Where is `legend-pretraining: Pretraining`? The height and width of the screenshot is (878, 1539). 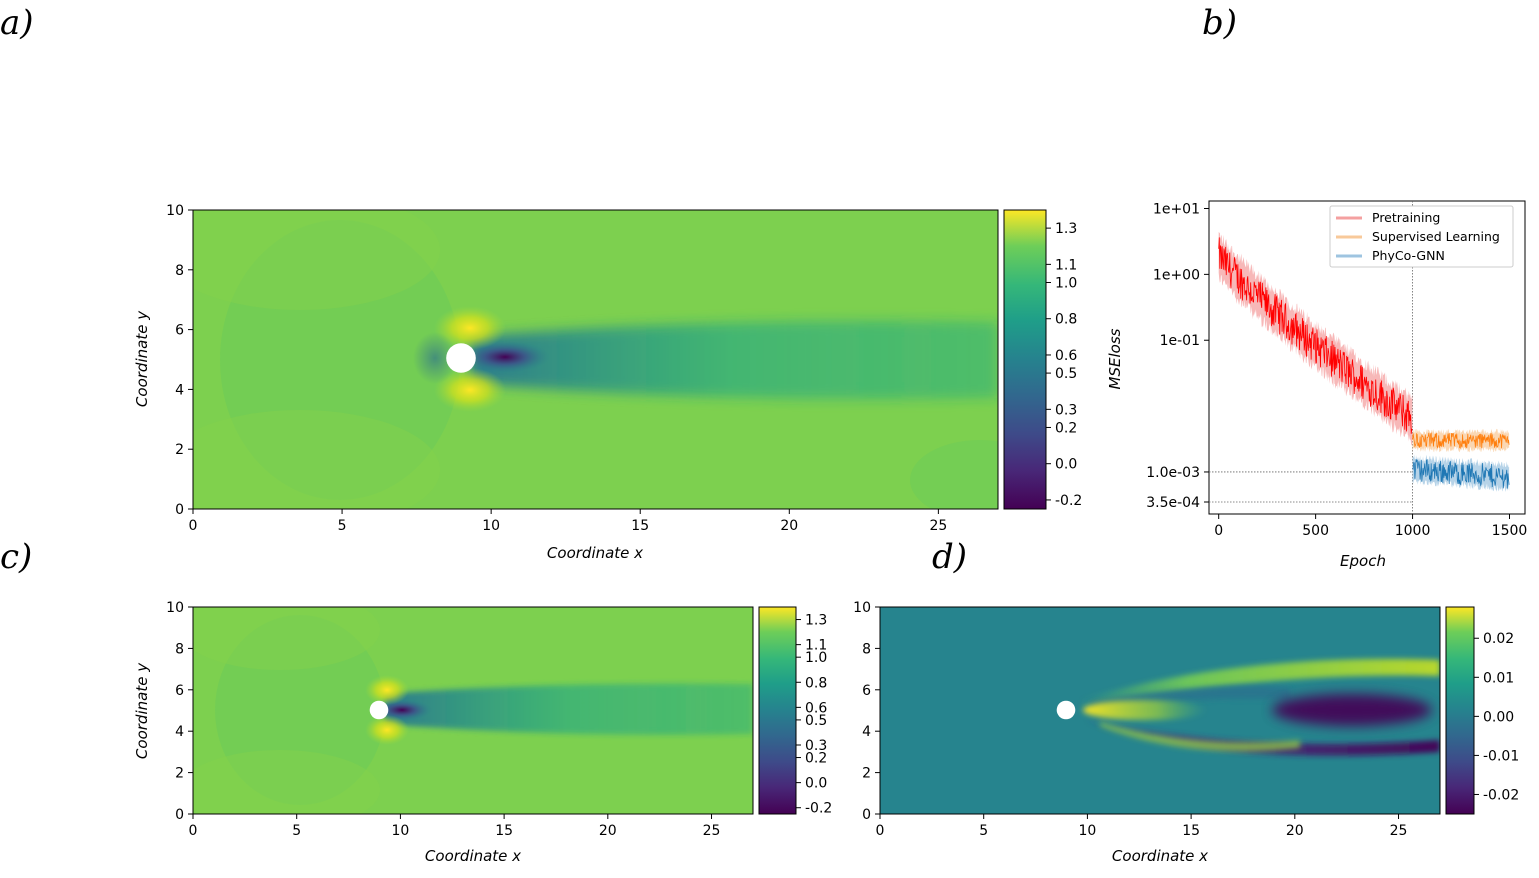
legend-pretraining: Pretraining is located at coordinates (1406, 217).